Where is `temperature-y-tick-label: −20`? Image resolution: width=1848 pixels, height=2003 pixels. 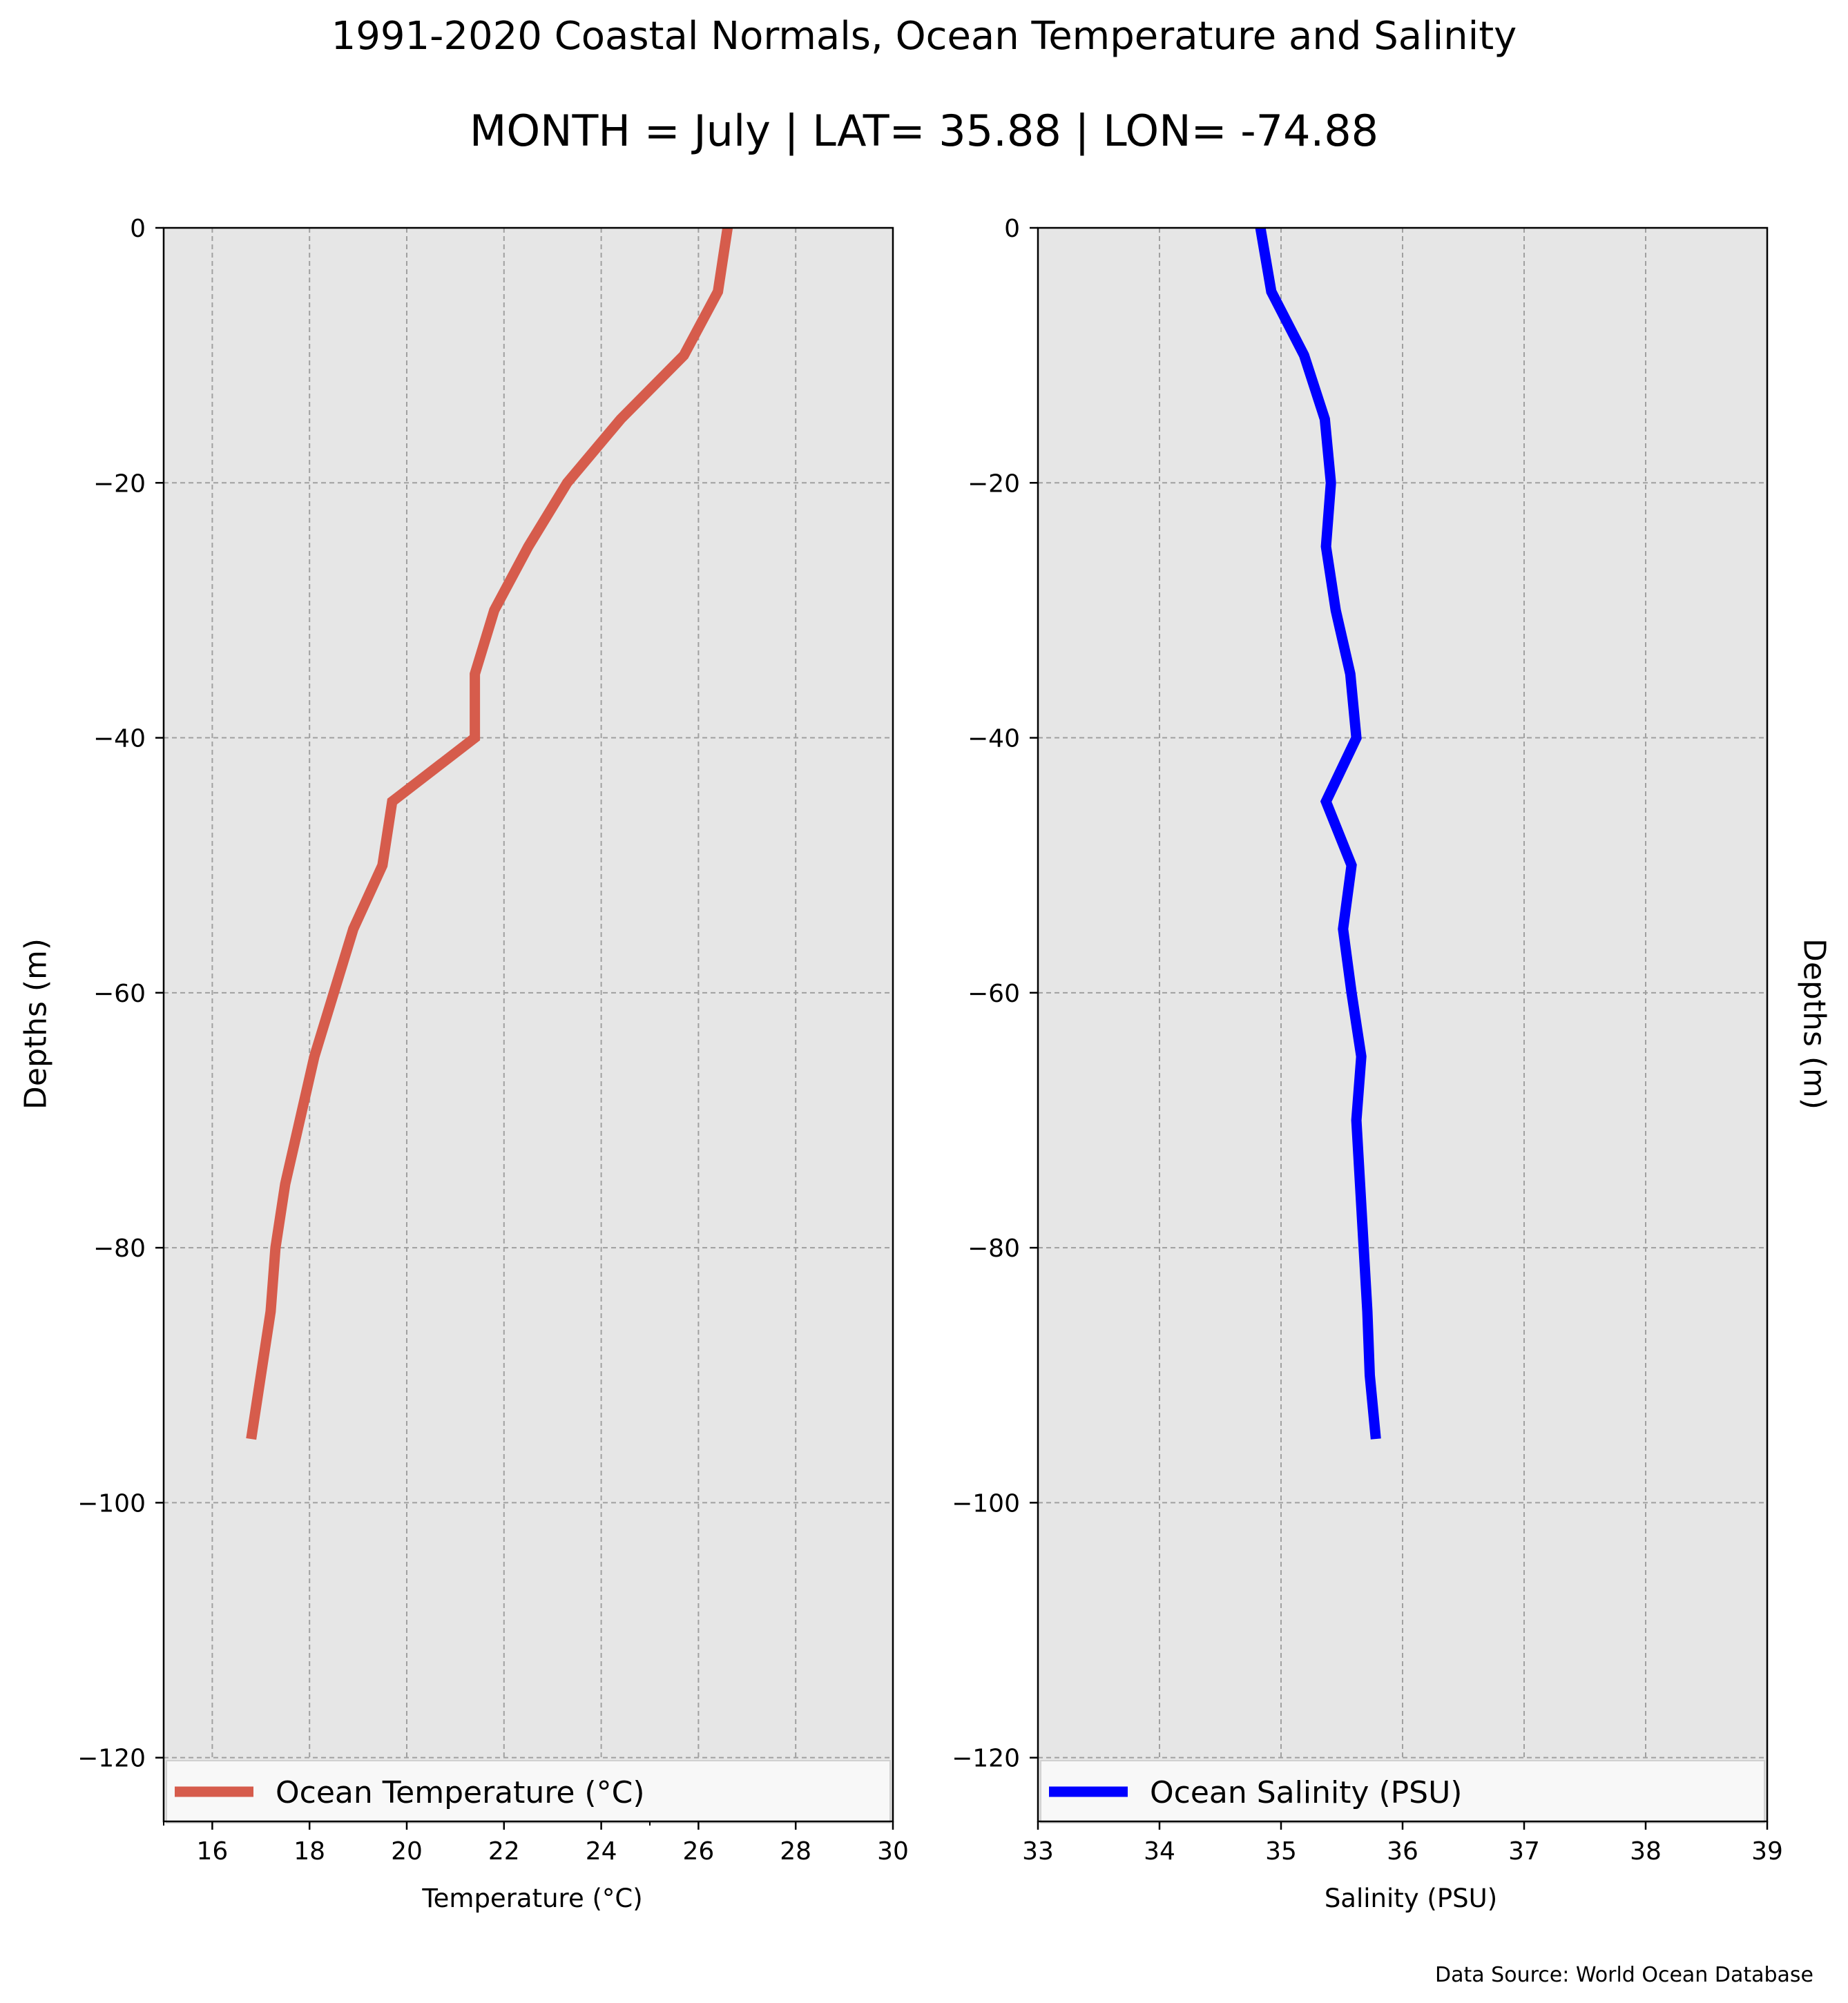
temperature-y-tick-label: −20 is located at coordinates (119, 484).